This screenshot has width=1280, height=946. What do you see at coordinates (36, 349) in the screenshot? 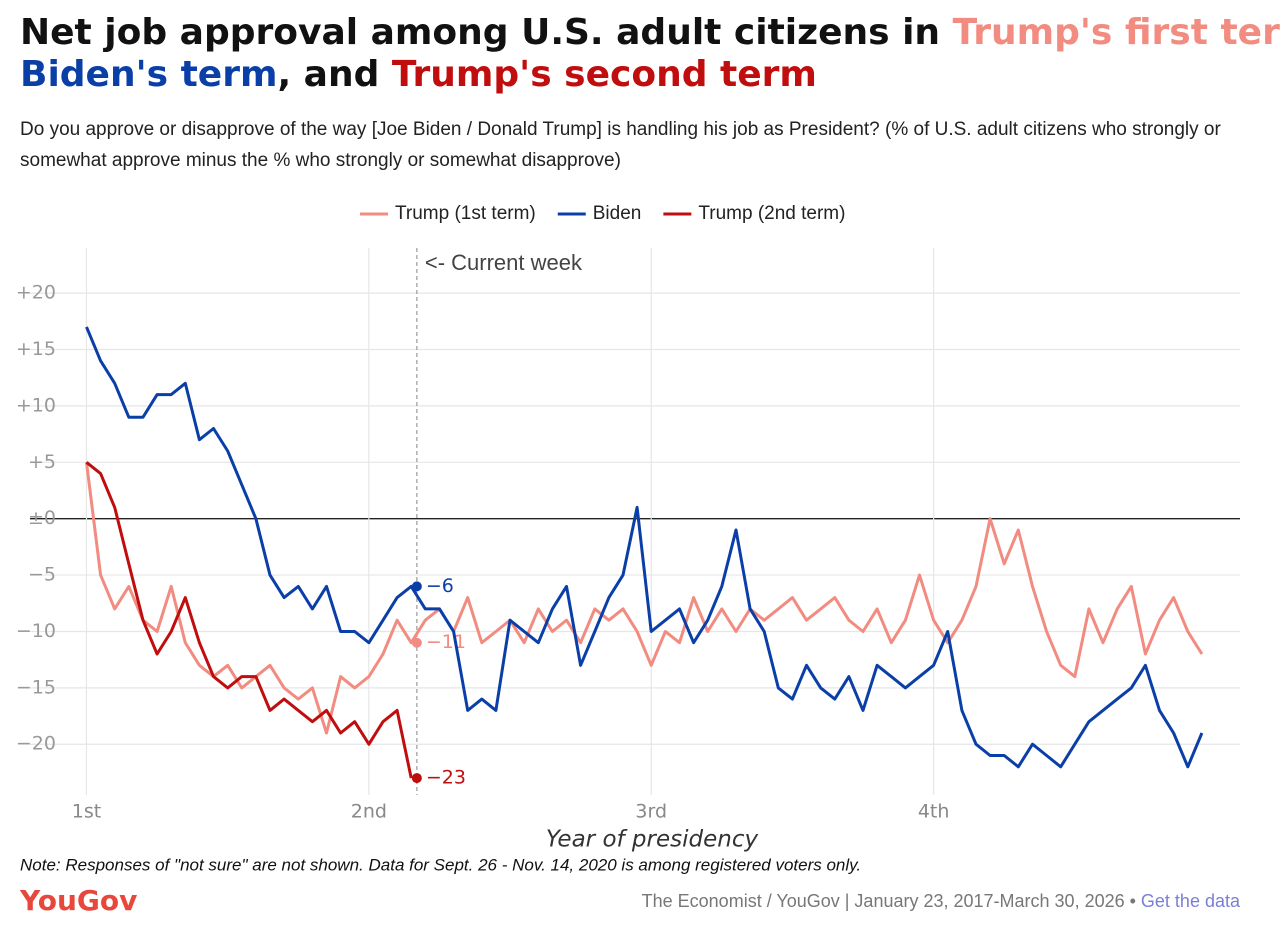
I see `y-tick-label: +15` at bounding box center [36, 349].